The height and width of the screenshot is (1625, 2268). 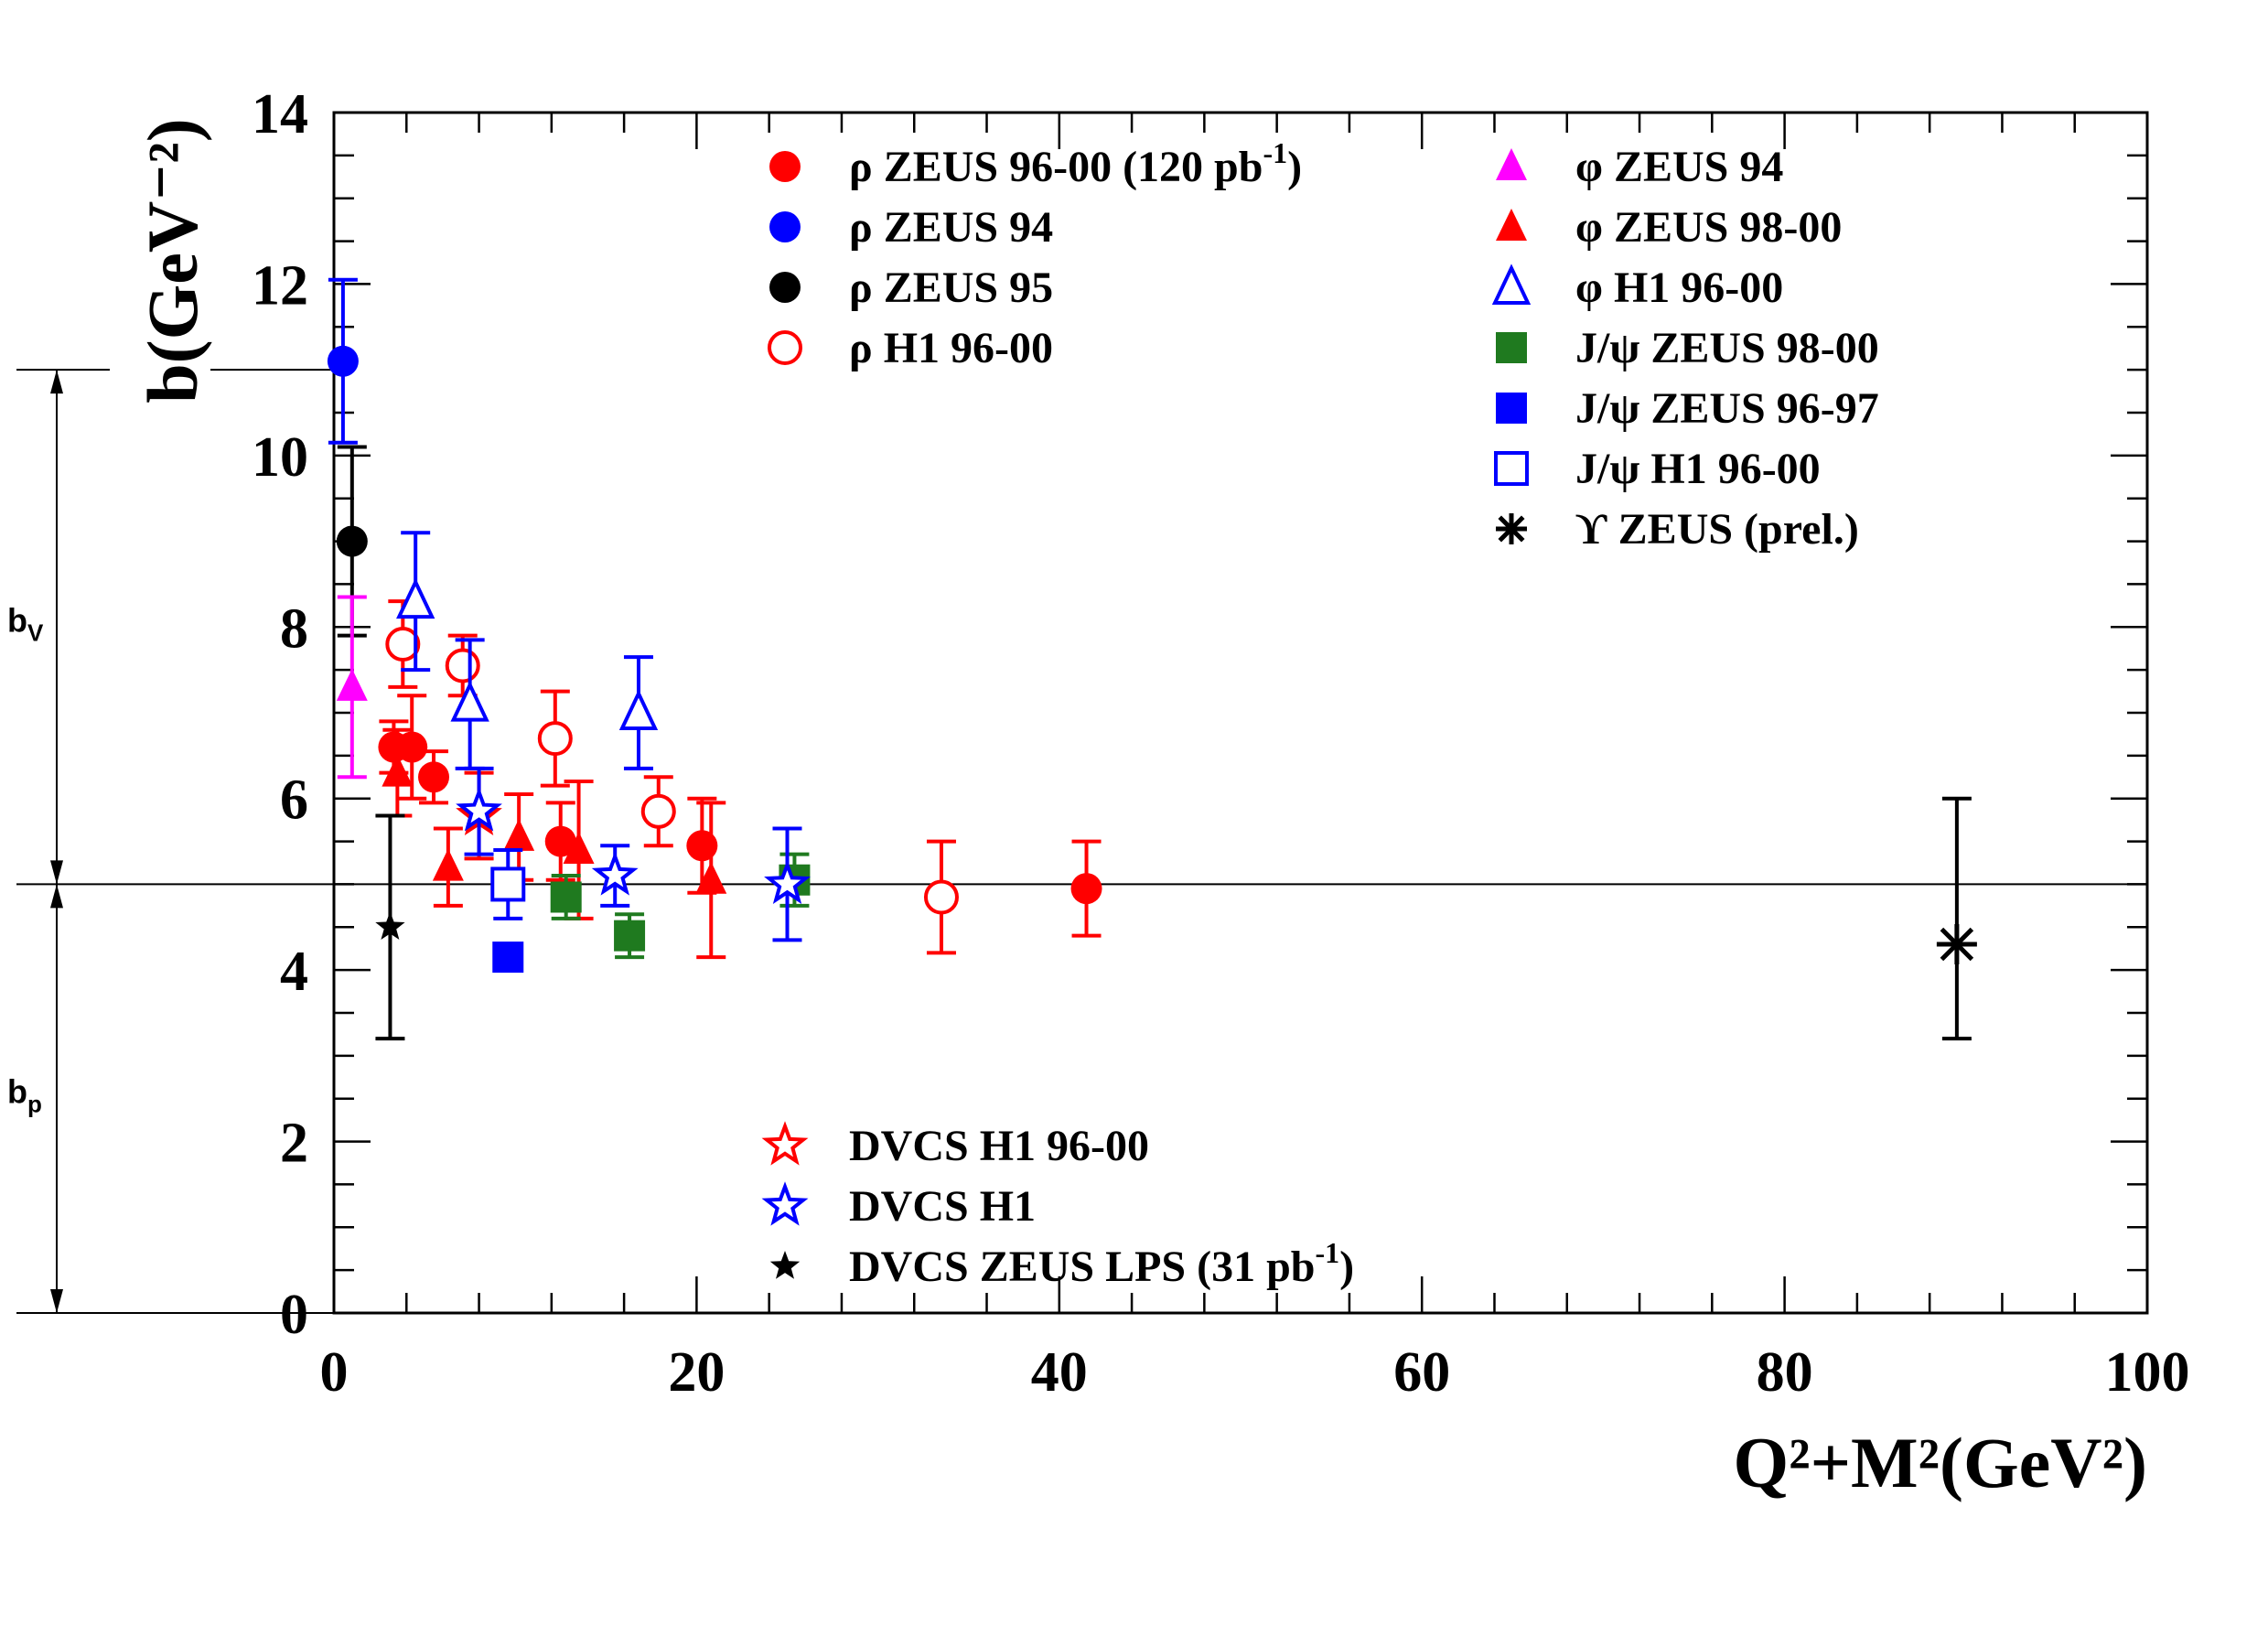 I want to click on legend-item-rho_zeus_94-marker, so click(x=785, y=226).